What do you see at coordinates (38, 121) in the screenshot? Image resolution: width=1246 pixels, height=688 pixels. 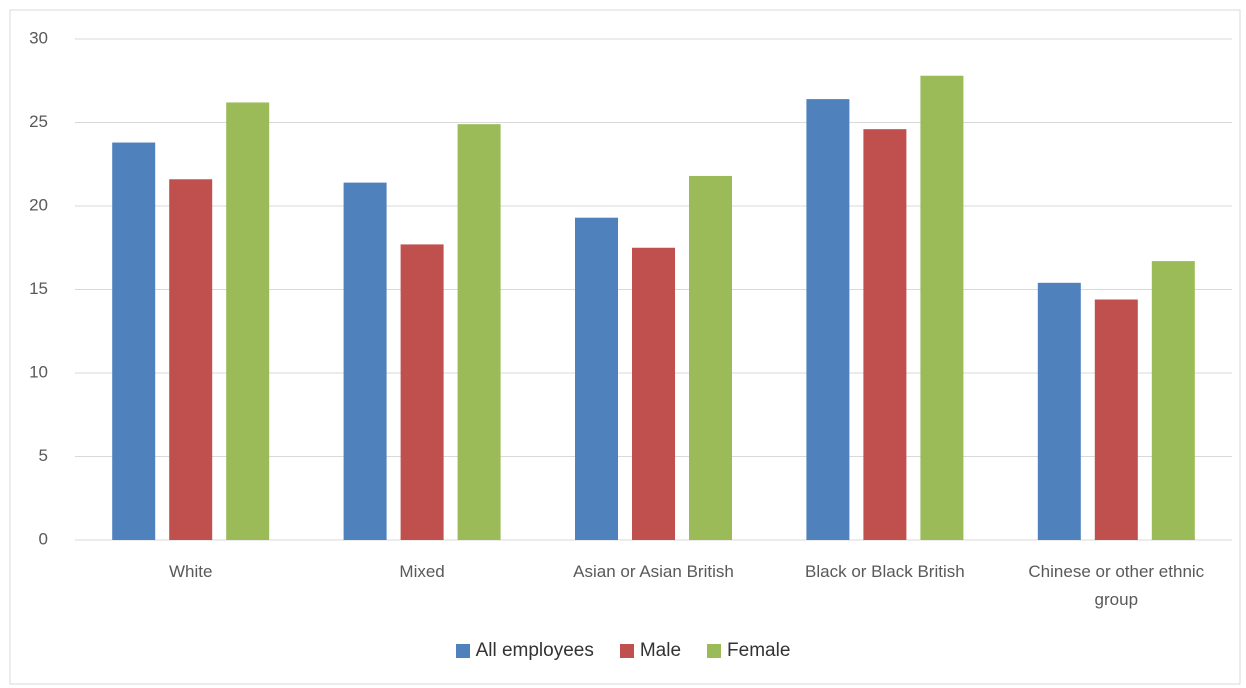 I see `y-tick-label: 25` at bounding box center [38, 121].